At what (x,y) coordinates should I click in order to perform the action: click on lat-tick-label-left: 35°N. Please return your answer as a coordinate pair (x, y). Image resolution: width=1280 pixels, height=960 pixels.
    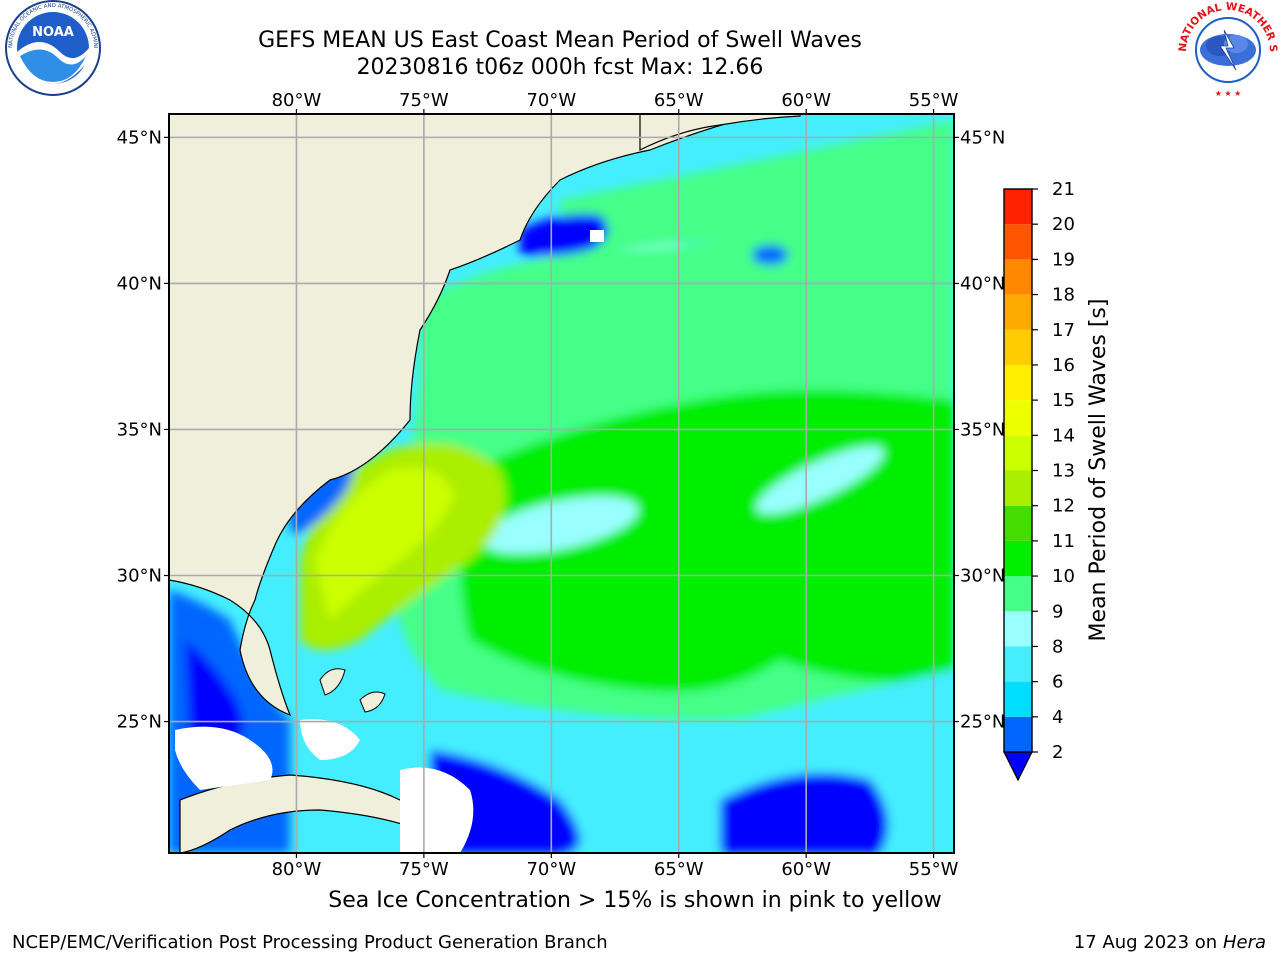
    Looking at the image, I should click on (139, 429).